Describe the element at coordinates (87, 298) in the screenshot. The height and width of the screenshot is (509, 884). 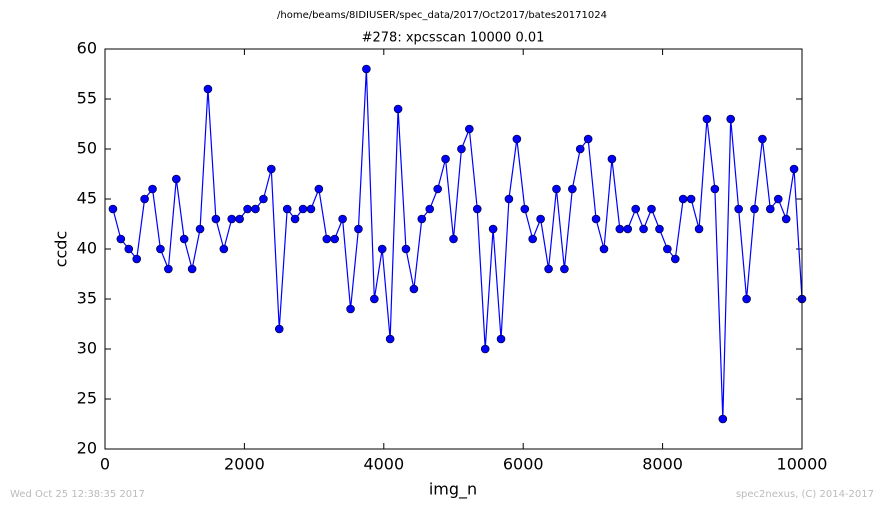
I see `y-tick-label: 35` at that location.